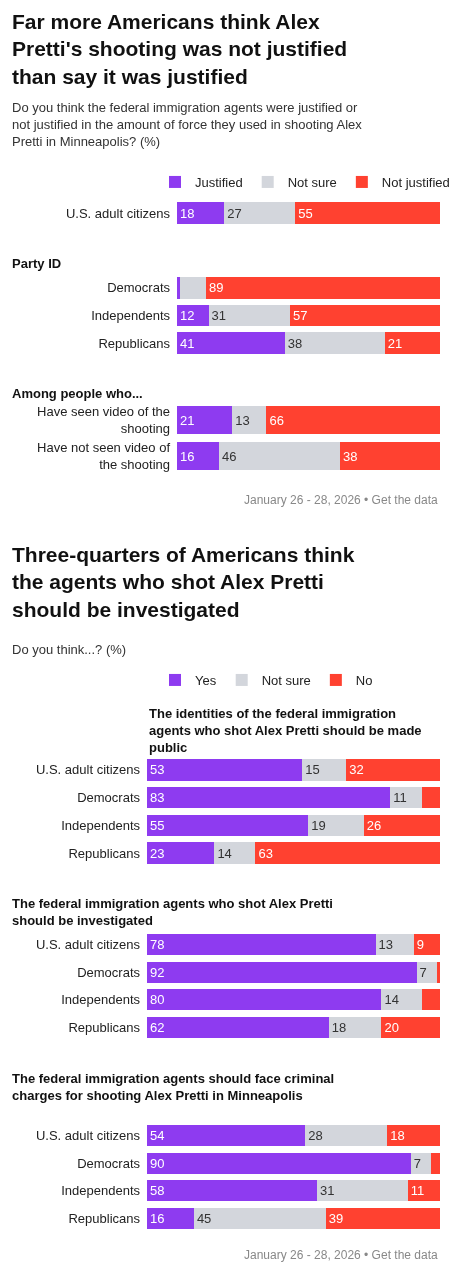 This screenshot has width=460, height=1287. Describe the element at coordinates (234, 213) in the screenshot. I see `data-label: 27` at that location.